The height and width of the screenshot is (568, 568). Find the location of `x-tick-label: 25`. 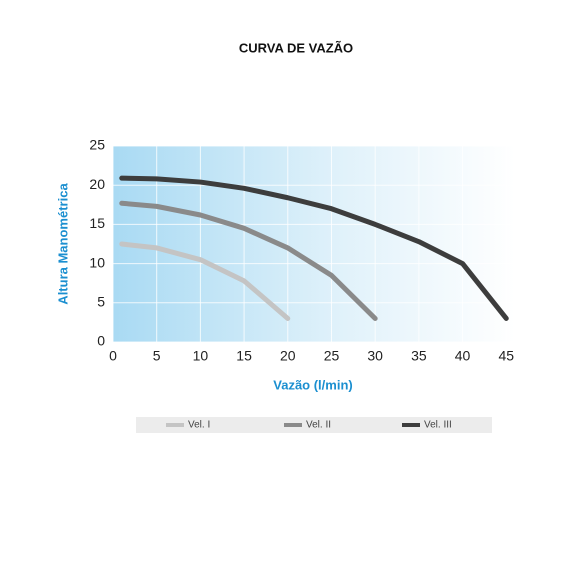

x-tick-label: 25 is located at coordinates (332, 356).